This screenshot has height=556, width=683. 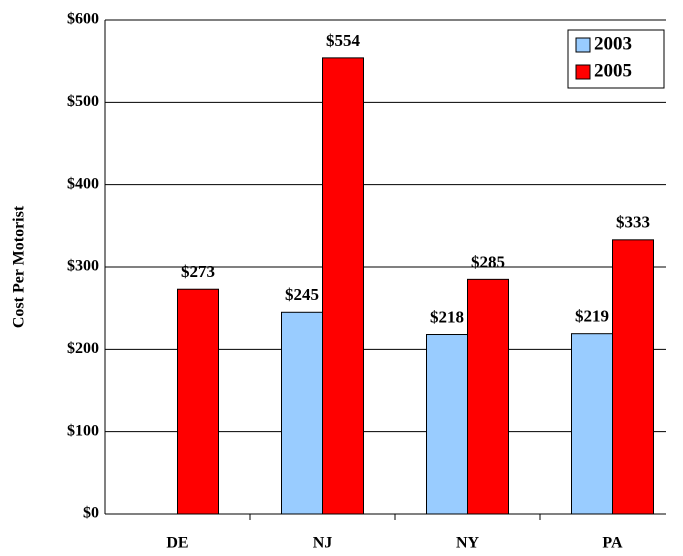 What do you see at coordinates (83, 348) in the screenshot?
I see `y-tick-label: $200` at bounding box center [83, 348].